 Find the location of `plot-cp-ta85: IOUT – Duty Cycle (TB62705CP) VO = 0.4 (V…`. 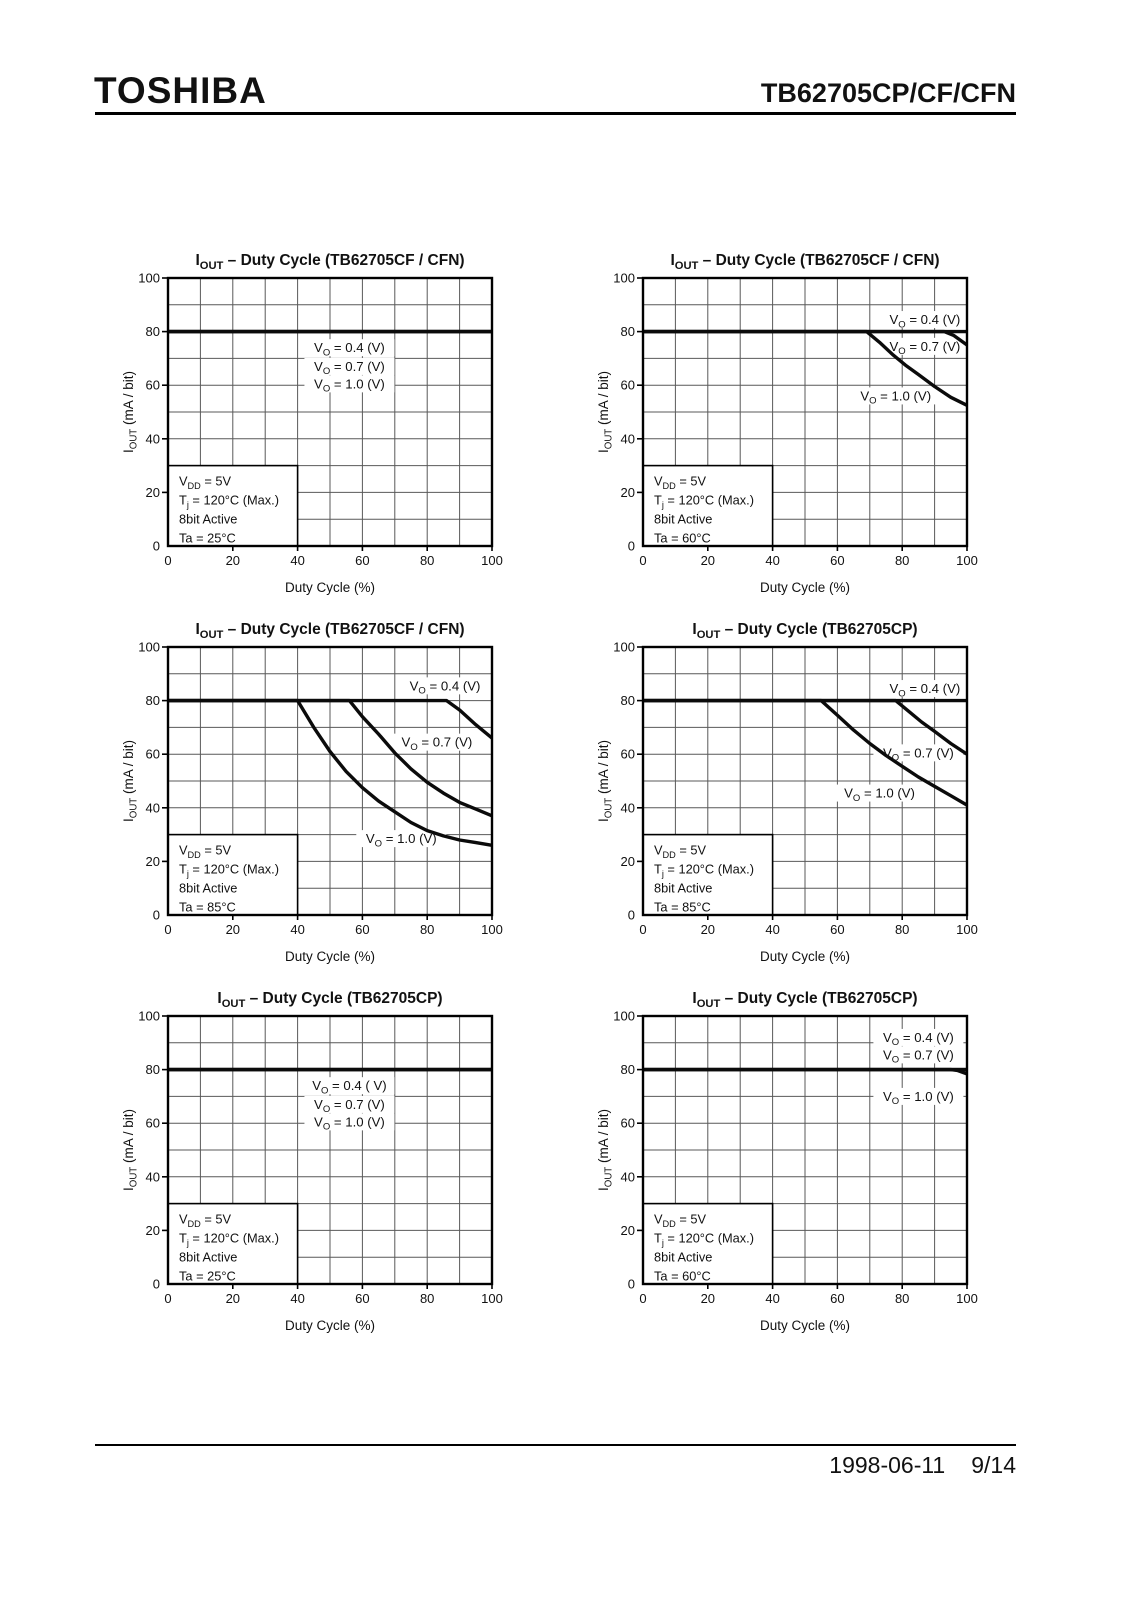

plot-cp-ta85: IOUT – Duty Cycle (TB62705CP) VO = 0.4 (V… is located at coordinates (787, 792).